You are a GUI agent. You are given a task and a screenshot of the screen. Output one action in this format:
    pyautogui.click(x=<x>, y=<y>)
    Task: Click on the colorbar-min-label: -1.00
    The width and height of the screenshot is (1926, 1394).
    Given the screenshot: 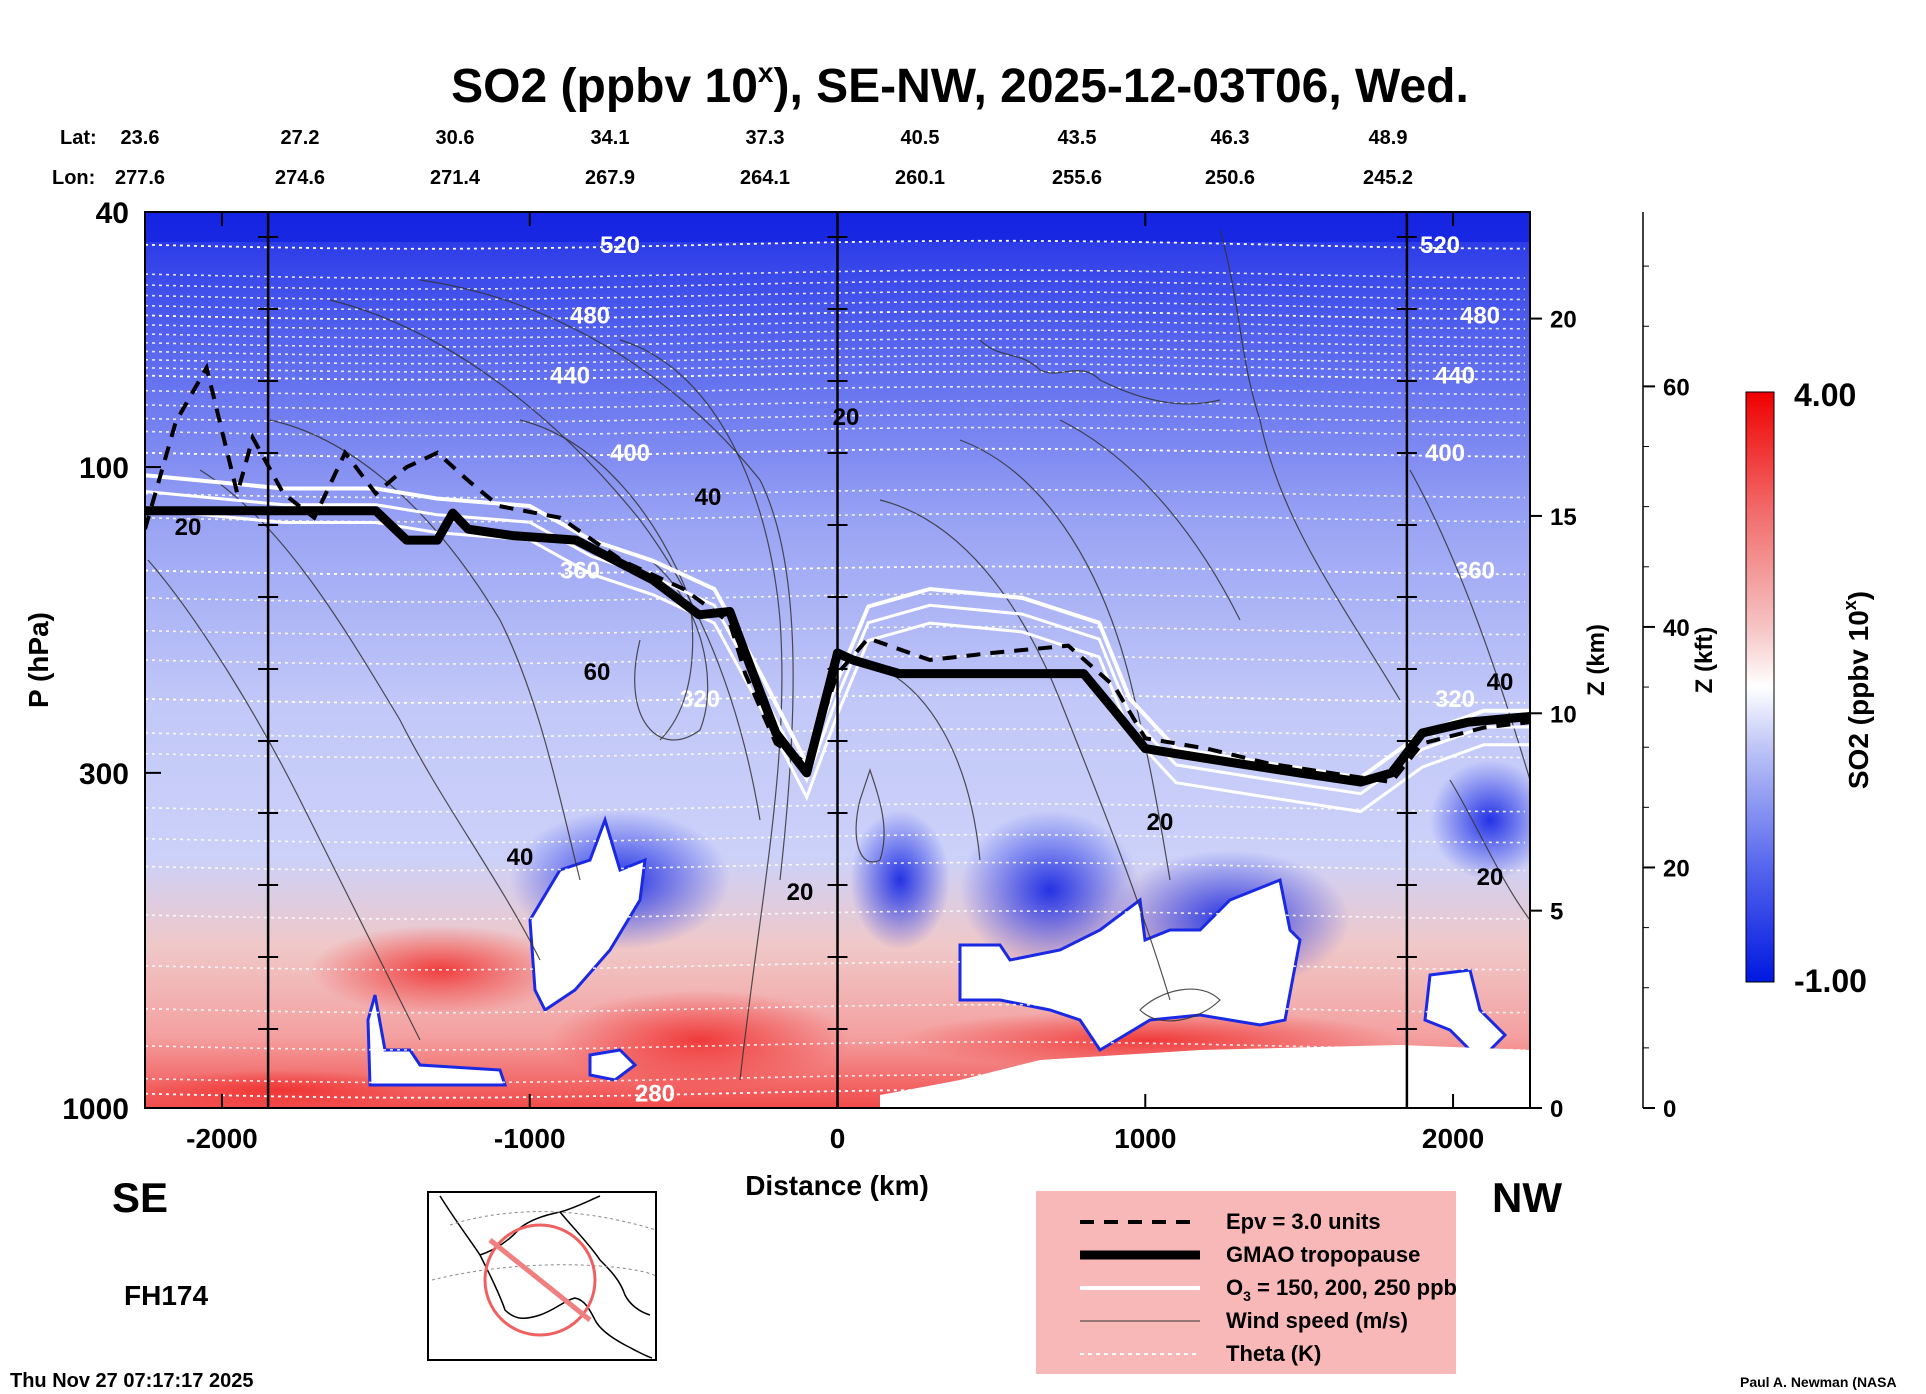 What is the action you would take?
    pyautogui.click(x=1830, y=981)
    